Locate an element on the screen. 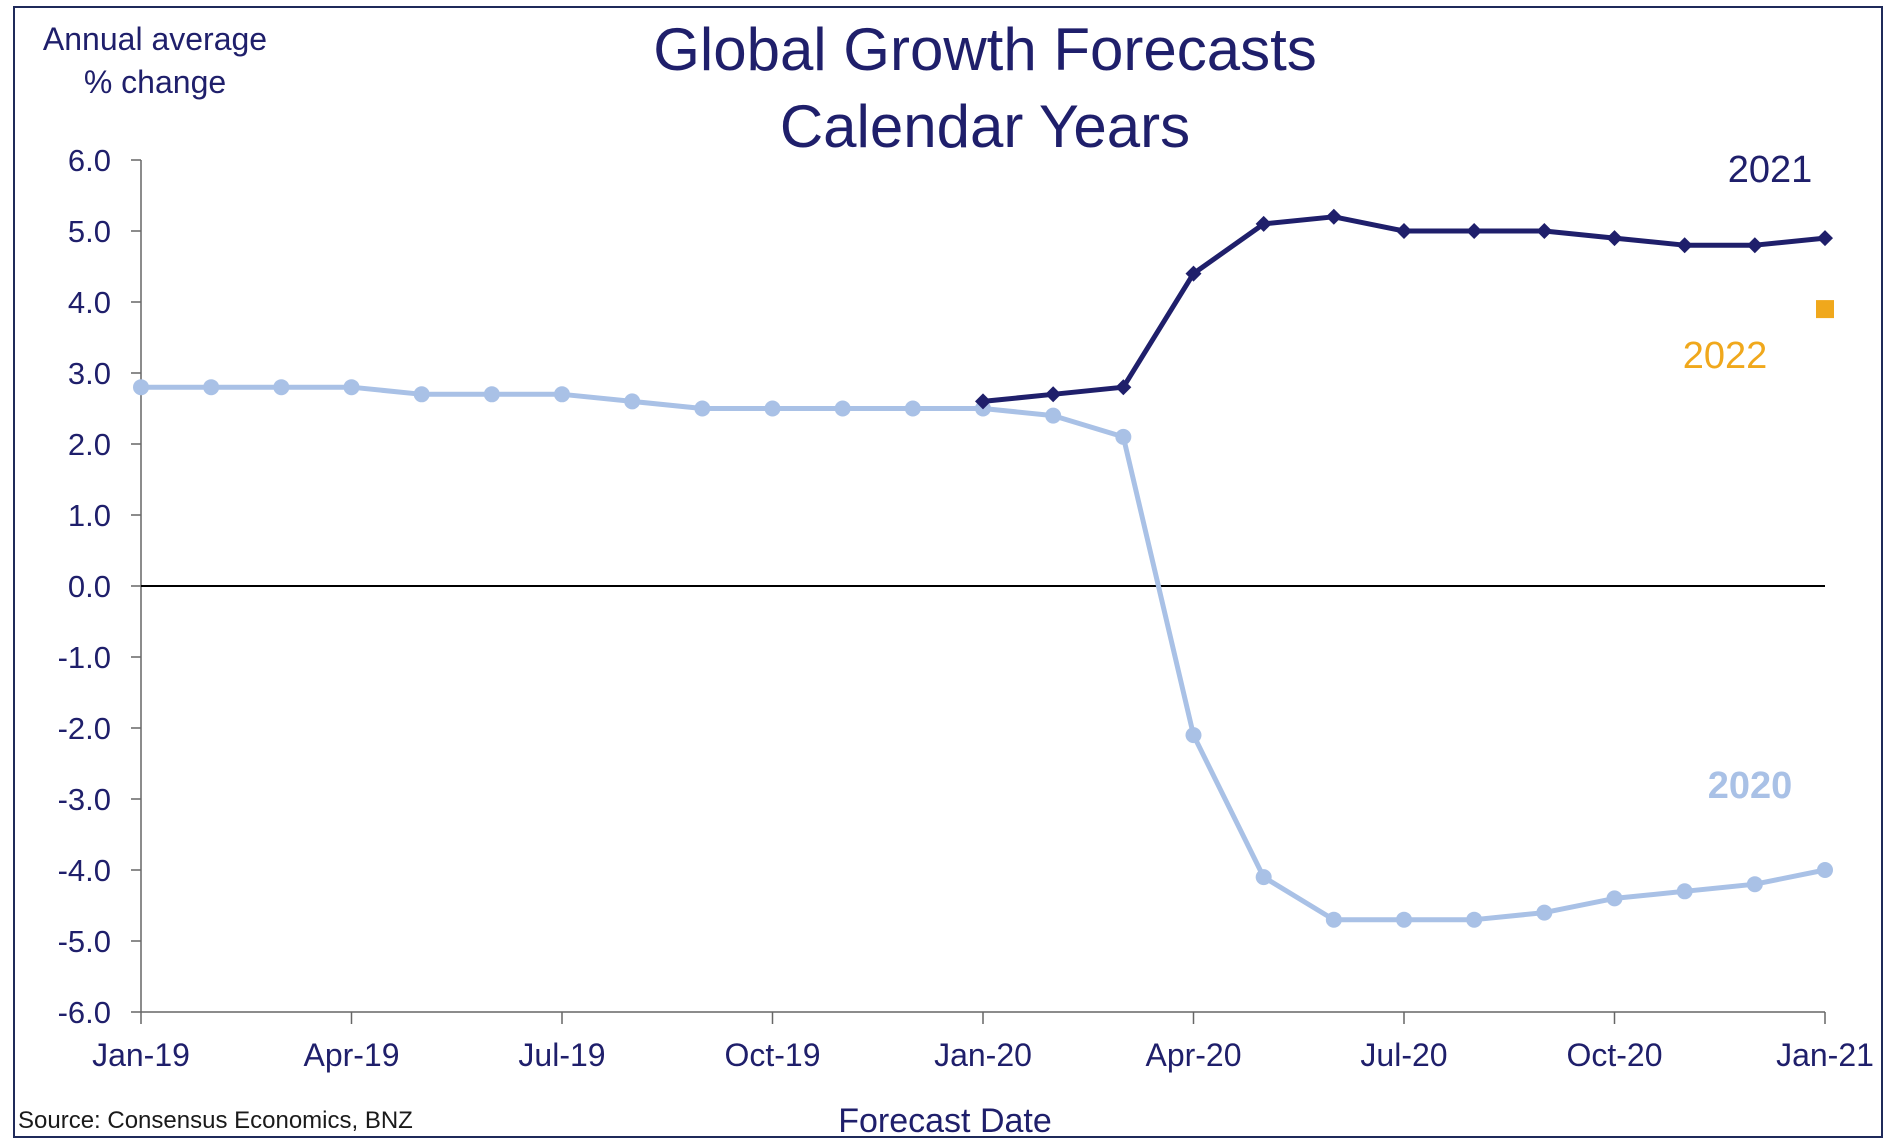 This screenshot has width=1897, height=1147. chart-title: Global Growth Forecasts is located at coordinates (985, 49).